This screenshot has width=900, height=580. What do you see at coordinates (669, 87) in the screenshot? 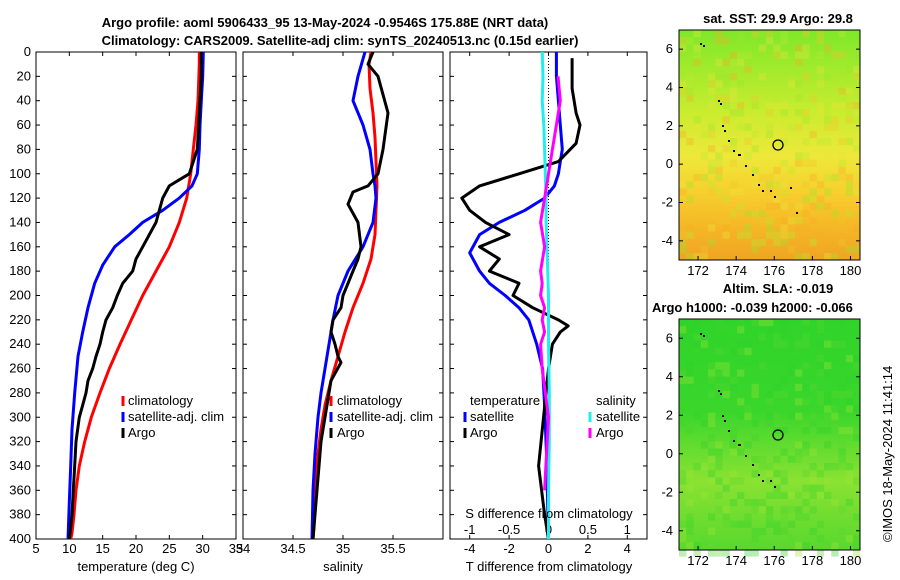
I see `map-y-tick-label: 4` at bounding box center [669, 87].